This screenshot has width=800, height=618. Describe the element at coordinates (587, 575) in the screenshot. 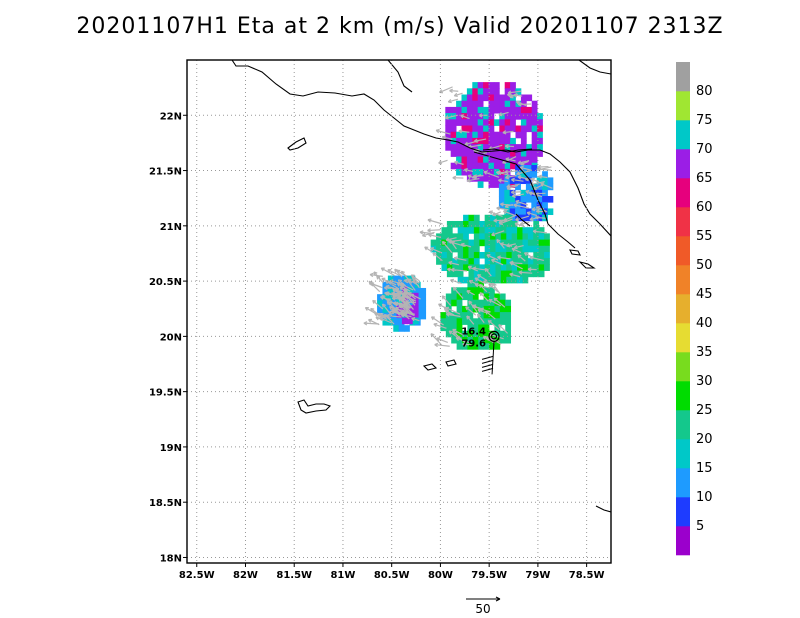

I see `x-tick-label: 78.5W` at that location.